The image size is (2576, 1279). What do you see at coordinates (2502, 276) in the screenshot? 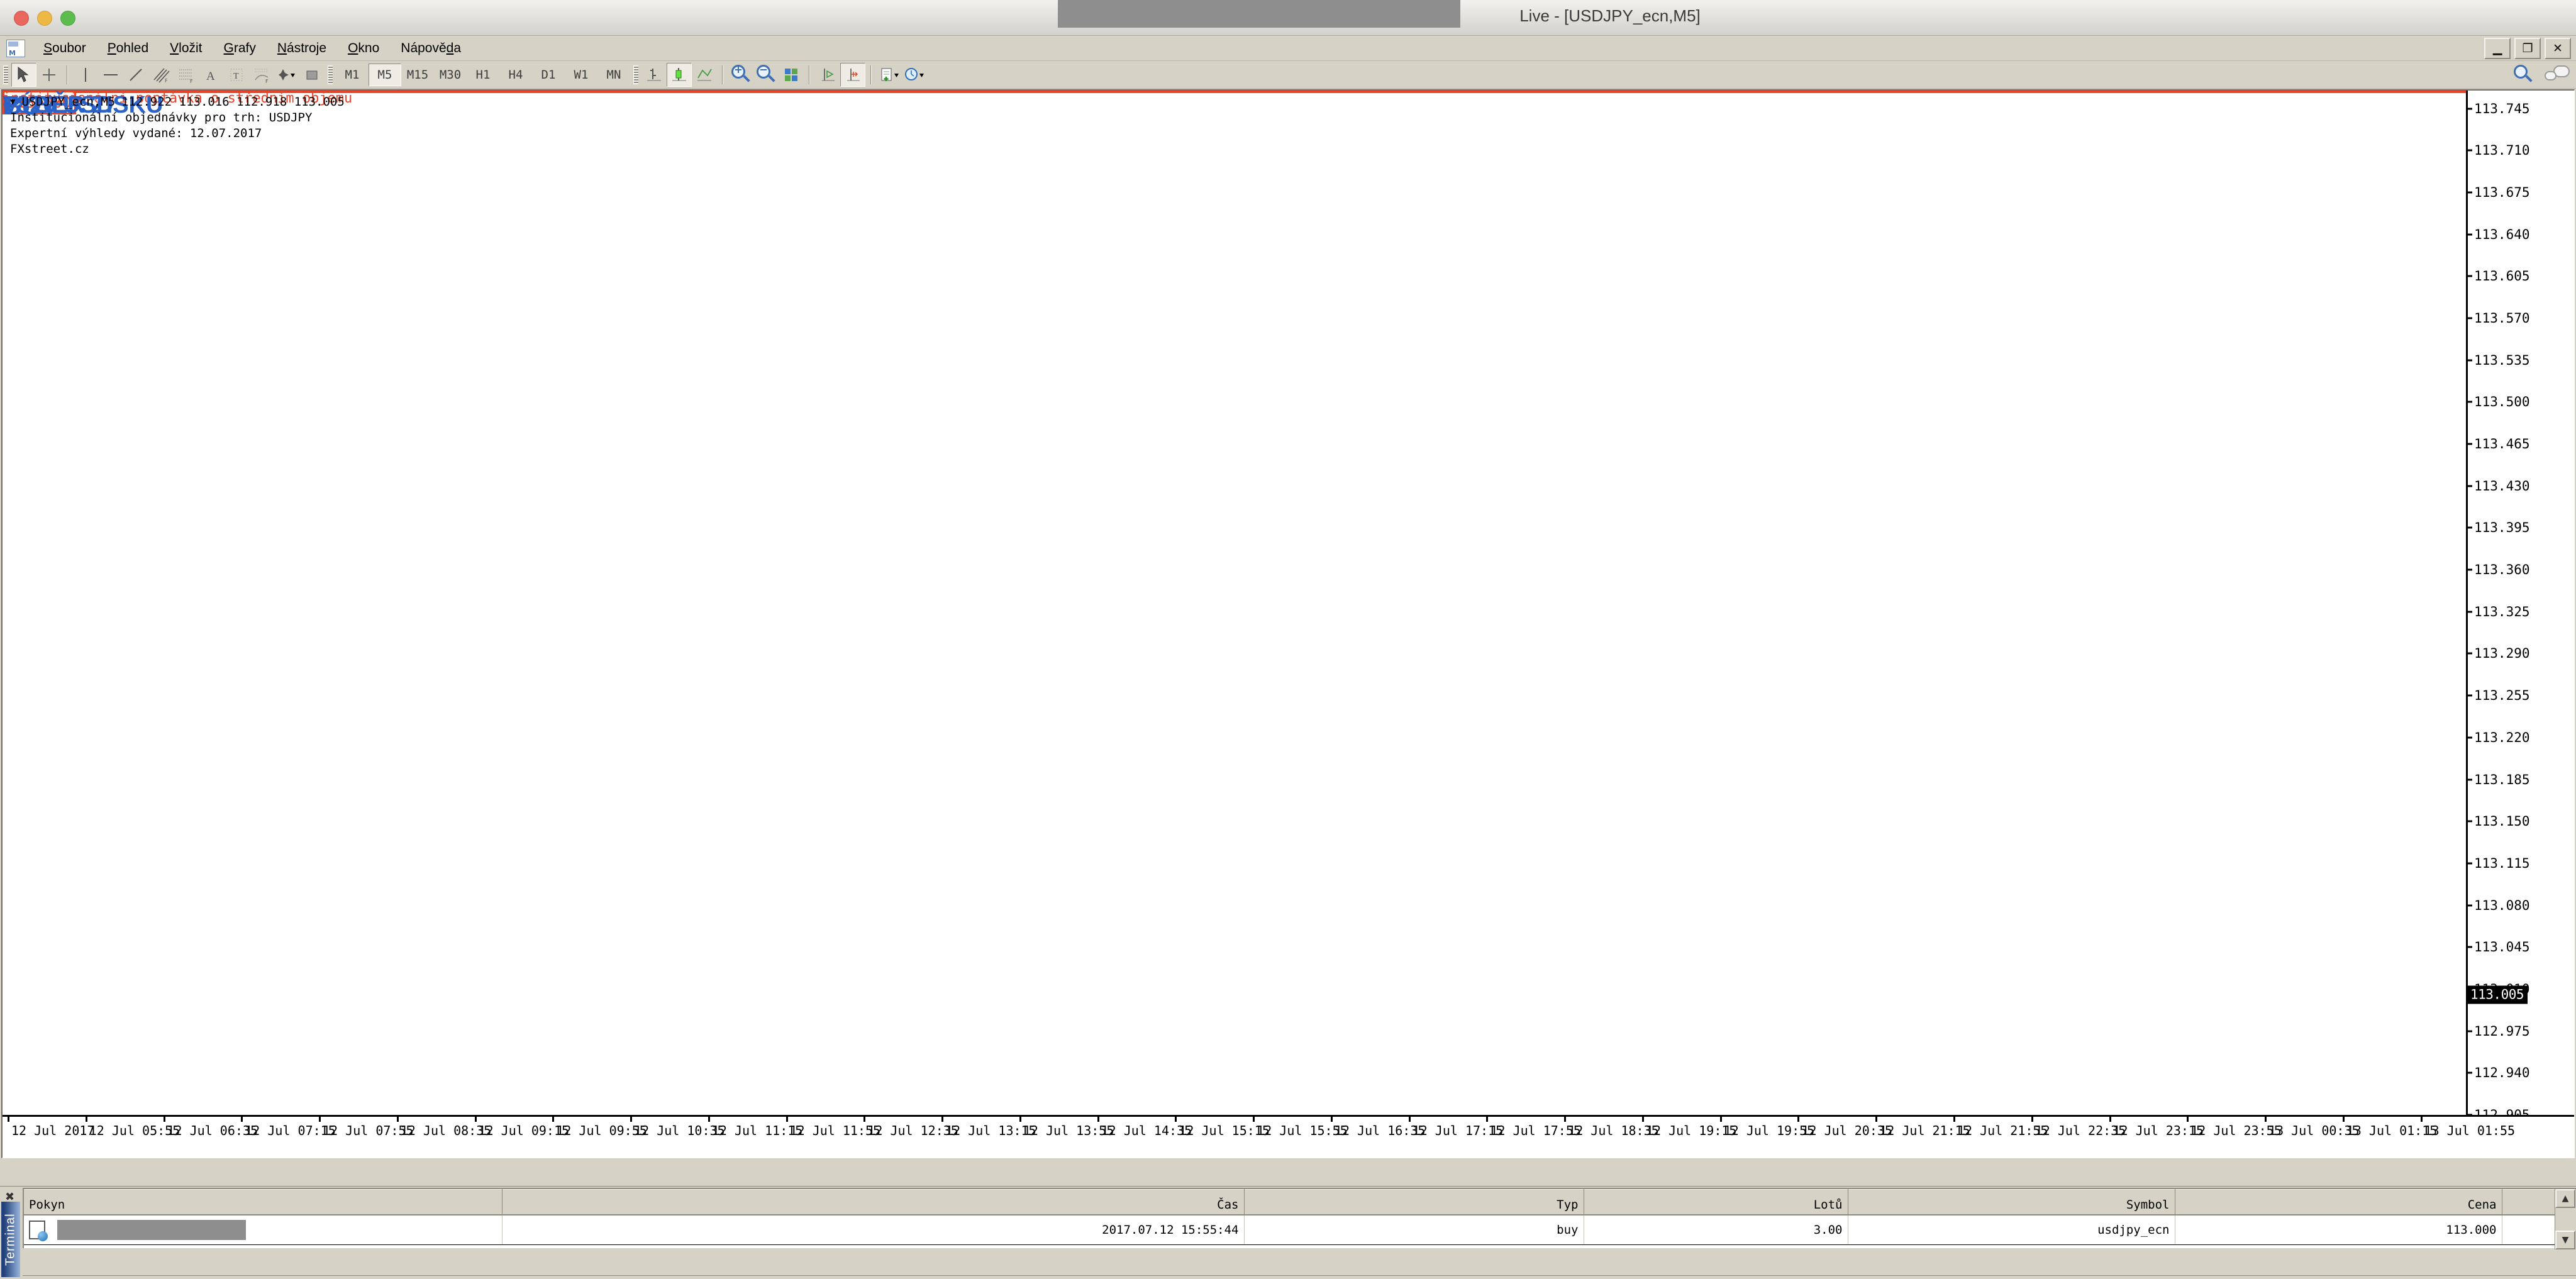
I see `price-axis-label: 113.605` at bounding box center [2502, 276].